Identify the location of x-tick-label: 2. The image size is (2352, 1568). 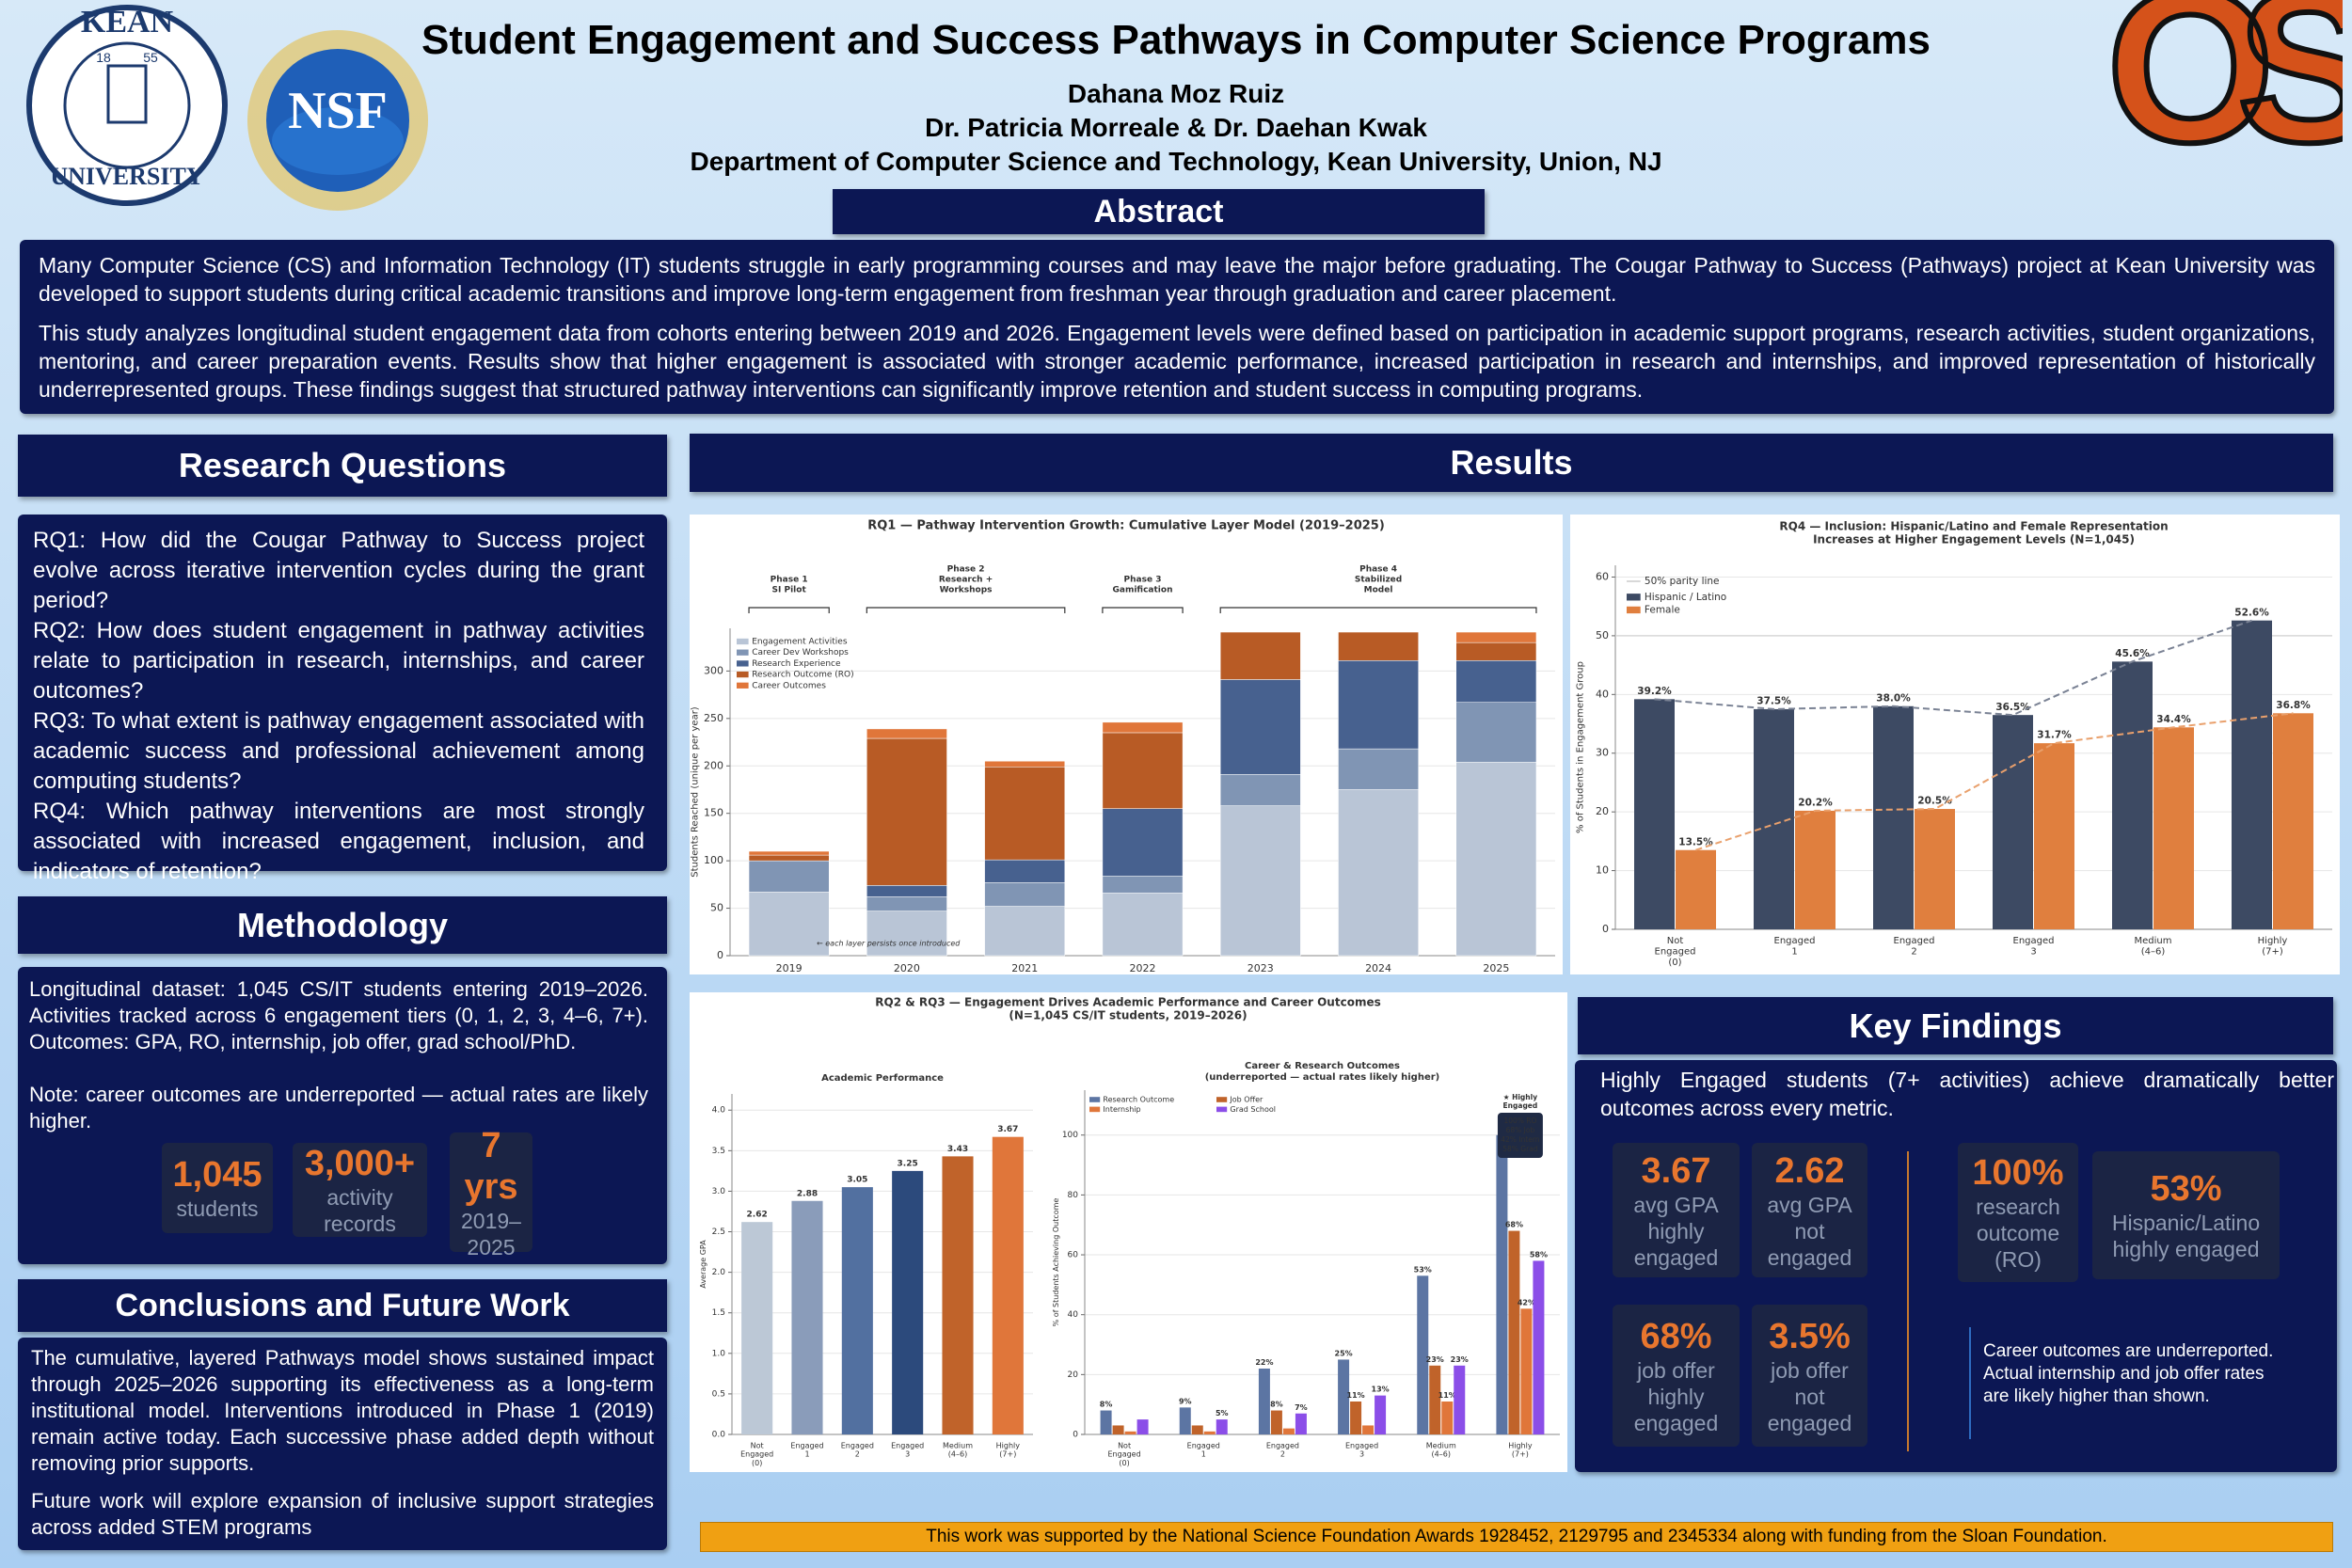
(1282, 1454).